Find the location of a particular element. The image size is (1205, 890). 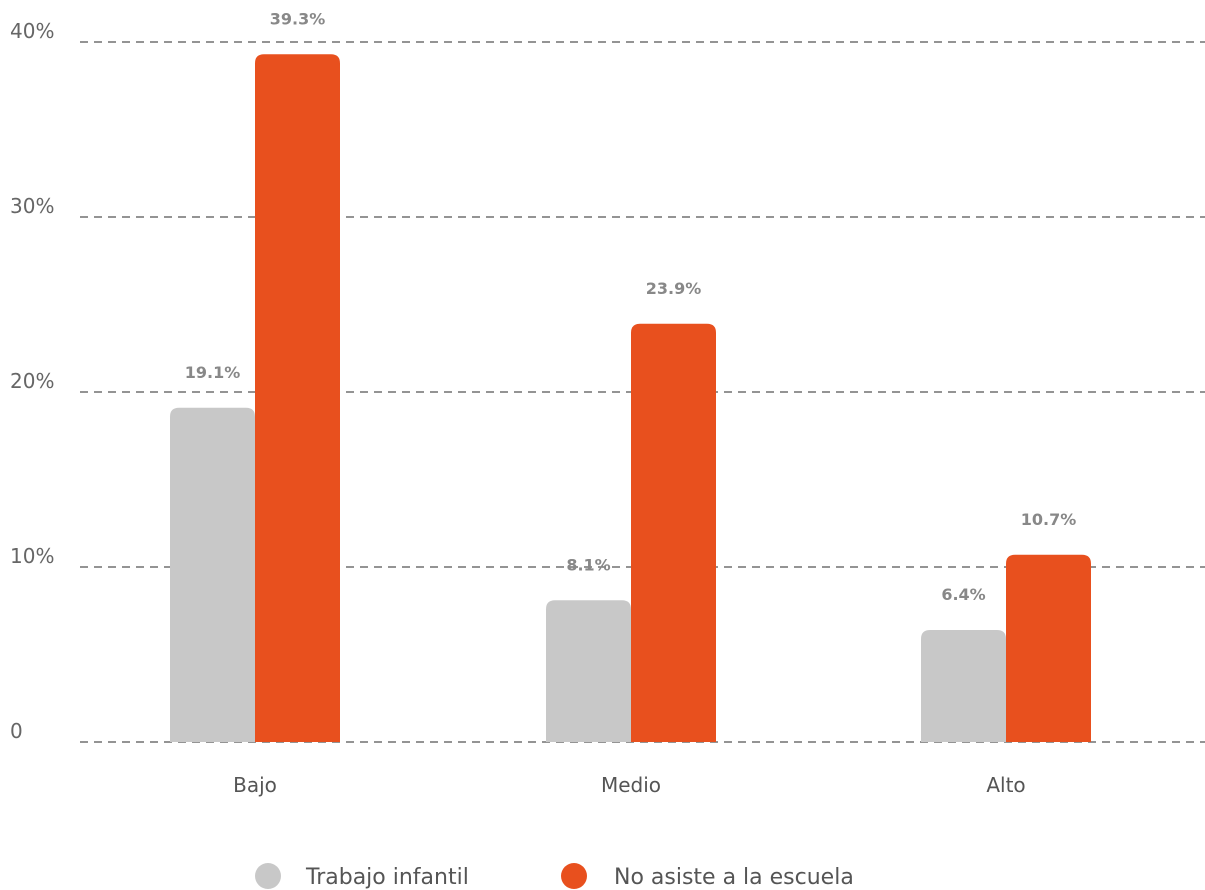

x-axis-labels: Bajo Medio Alto is located at coordinates (629, 785).